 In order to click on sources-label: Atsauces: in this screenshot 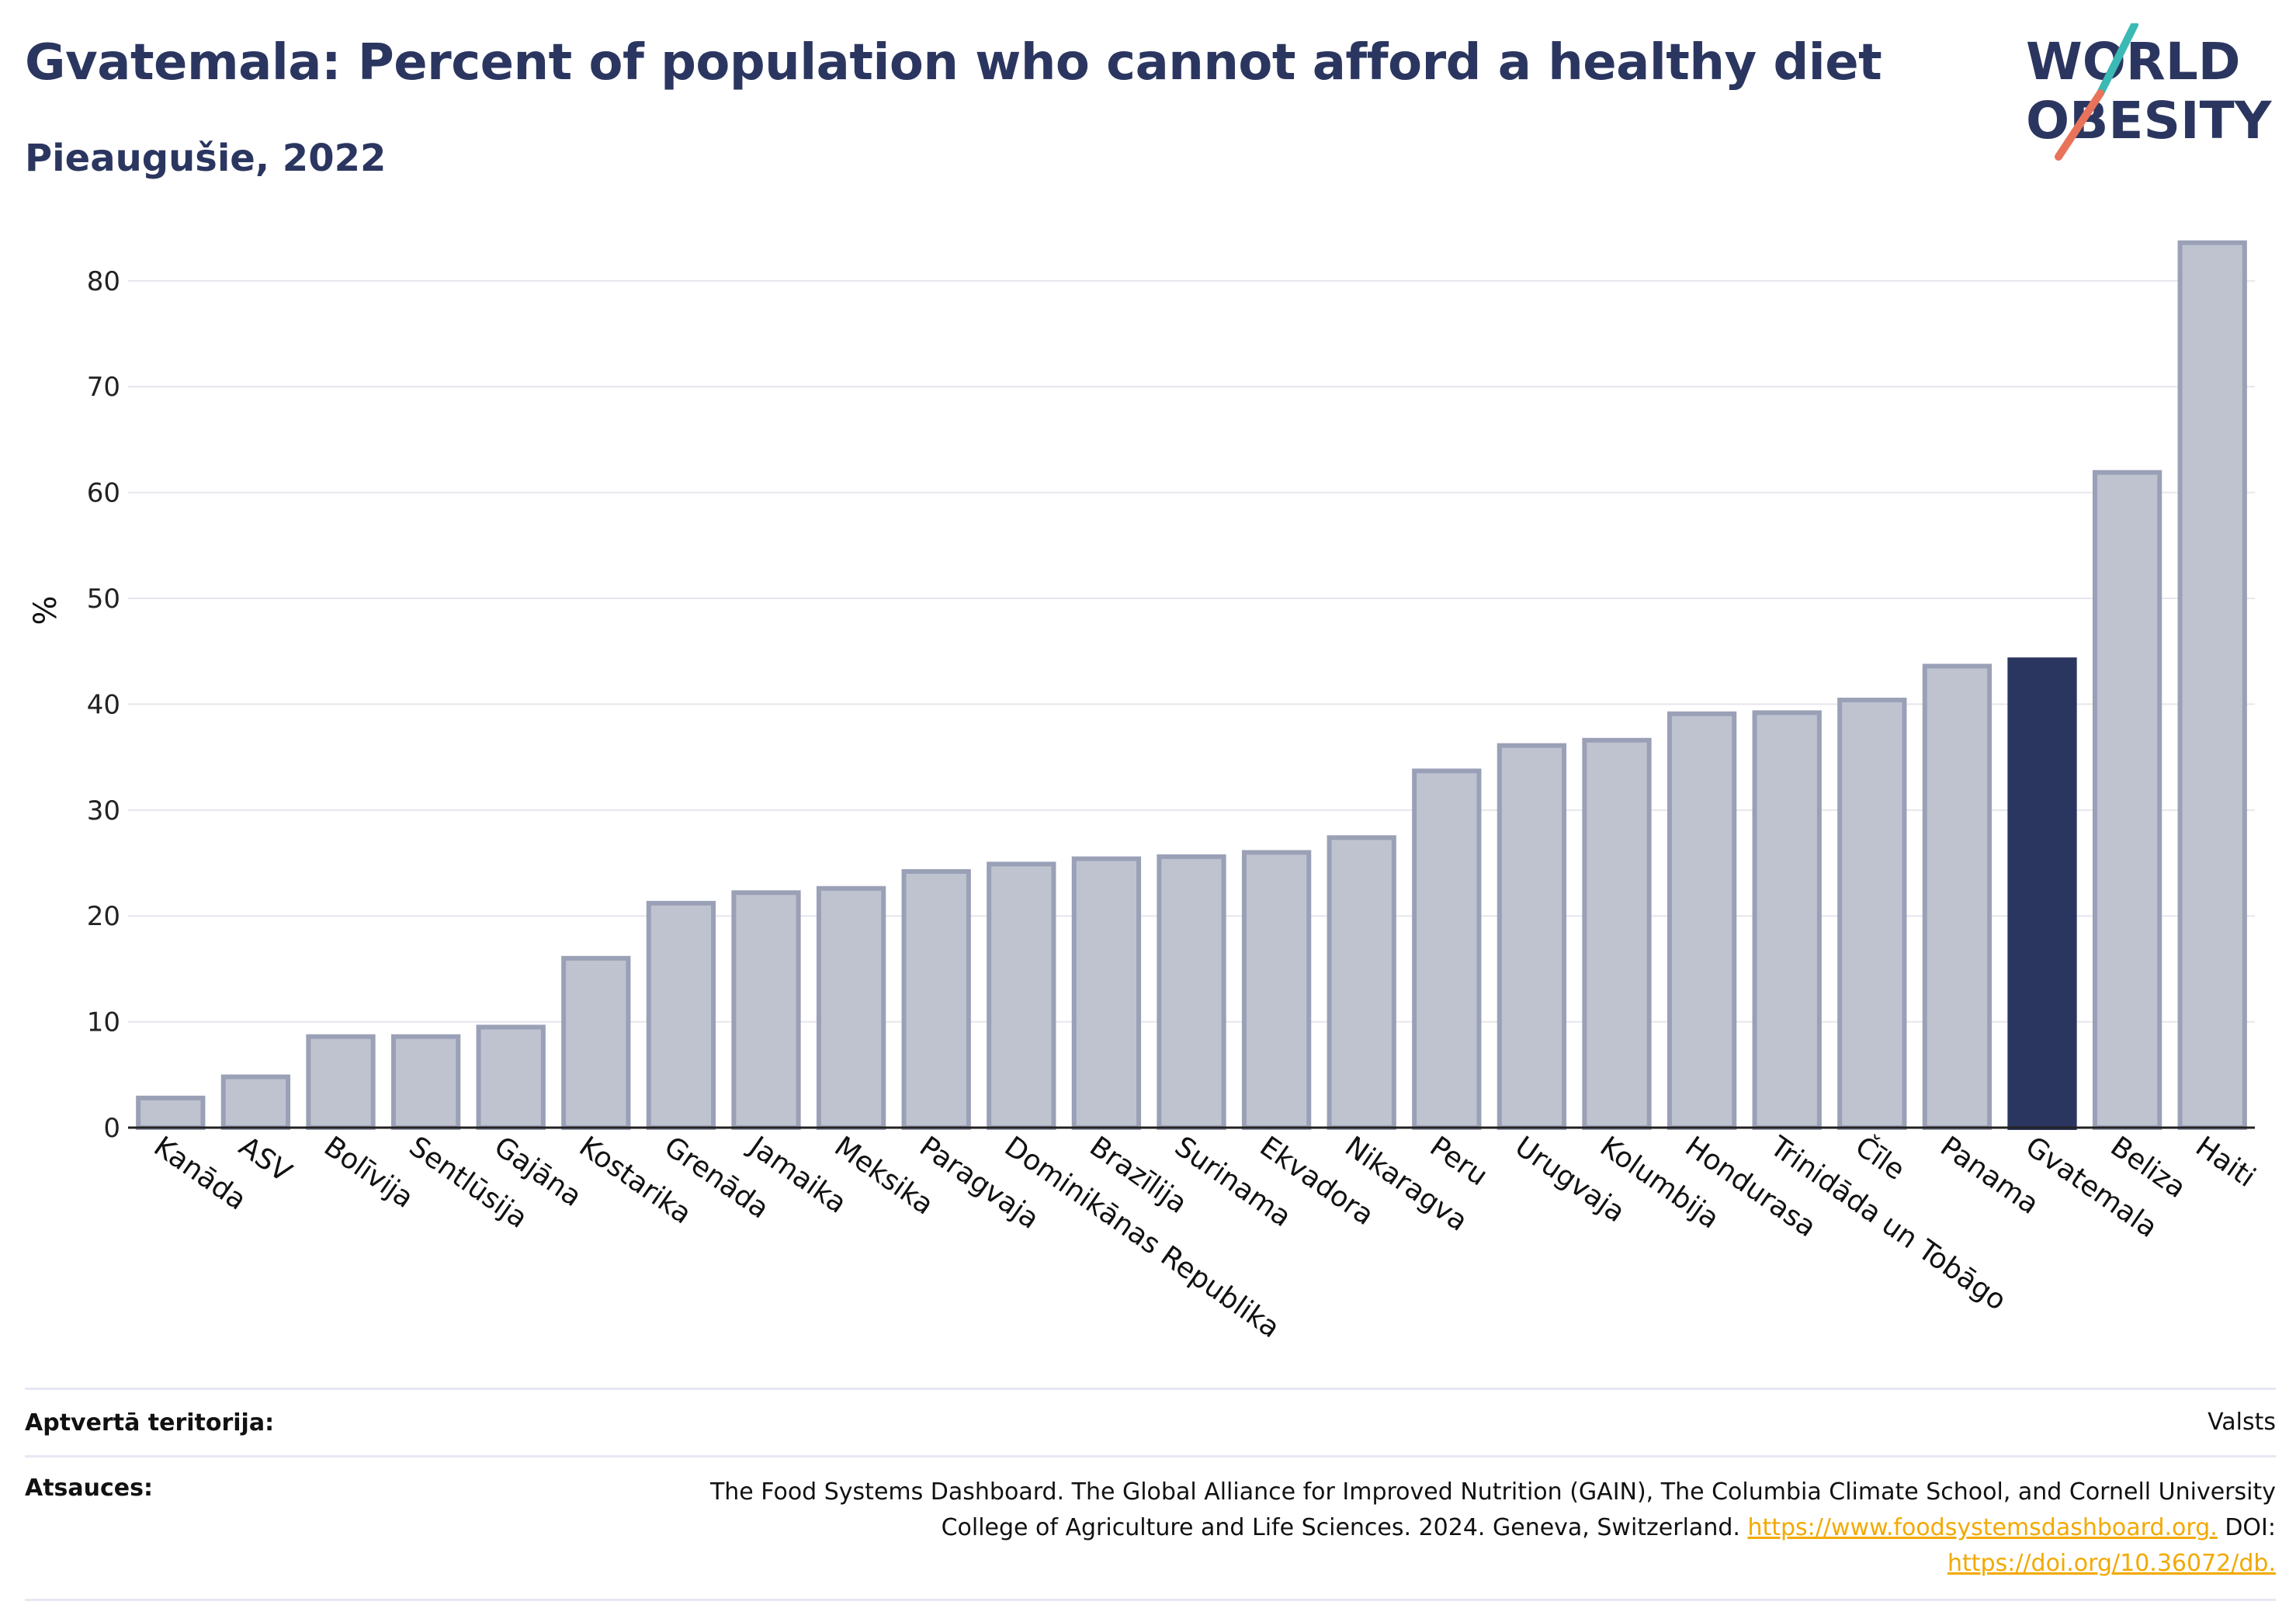, I will do `click(89, 1488)`.